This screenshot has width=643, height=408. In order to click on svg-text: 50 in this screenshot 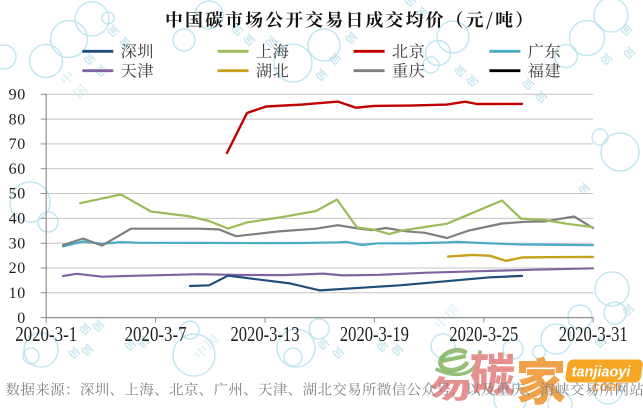, I will do `click(17, 194)`.